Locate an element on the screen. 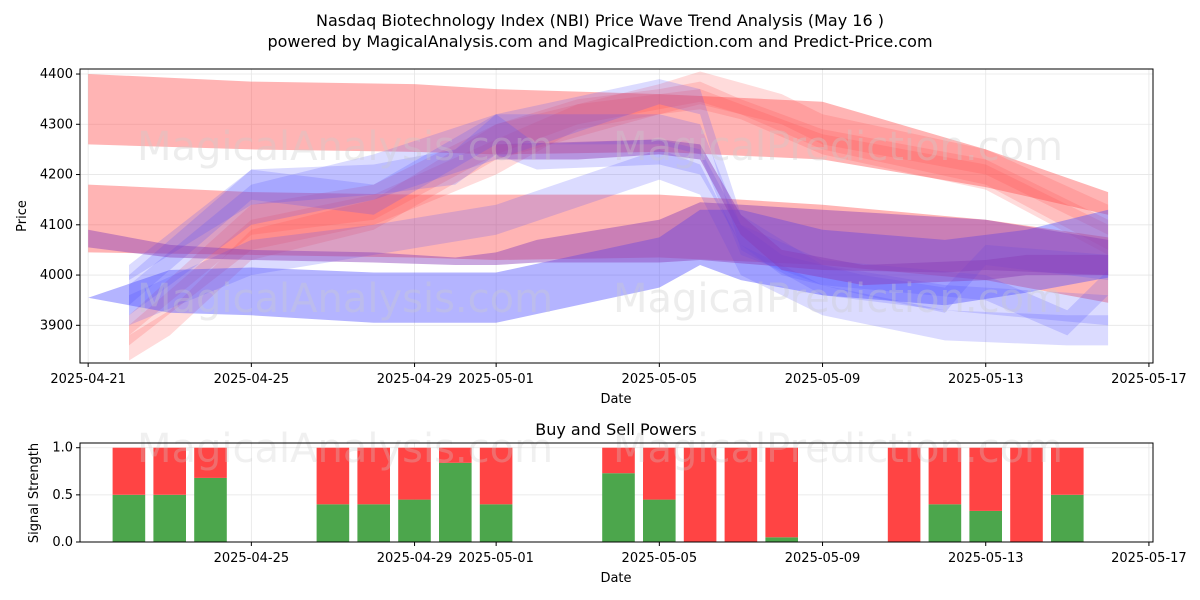 This screenshot has height=600, width=1200. signal-y-tick-label: 0.0 is located at coordinates (62, 542).